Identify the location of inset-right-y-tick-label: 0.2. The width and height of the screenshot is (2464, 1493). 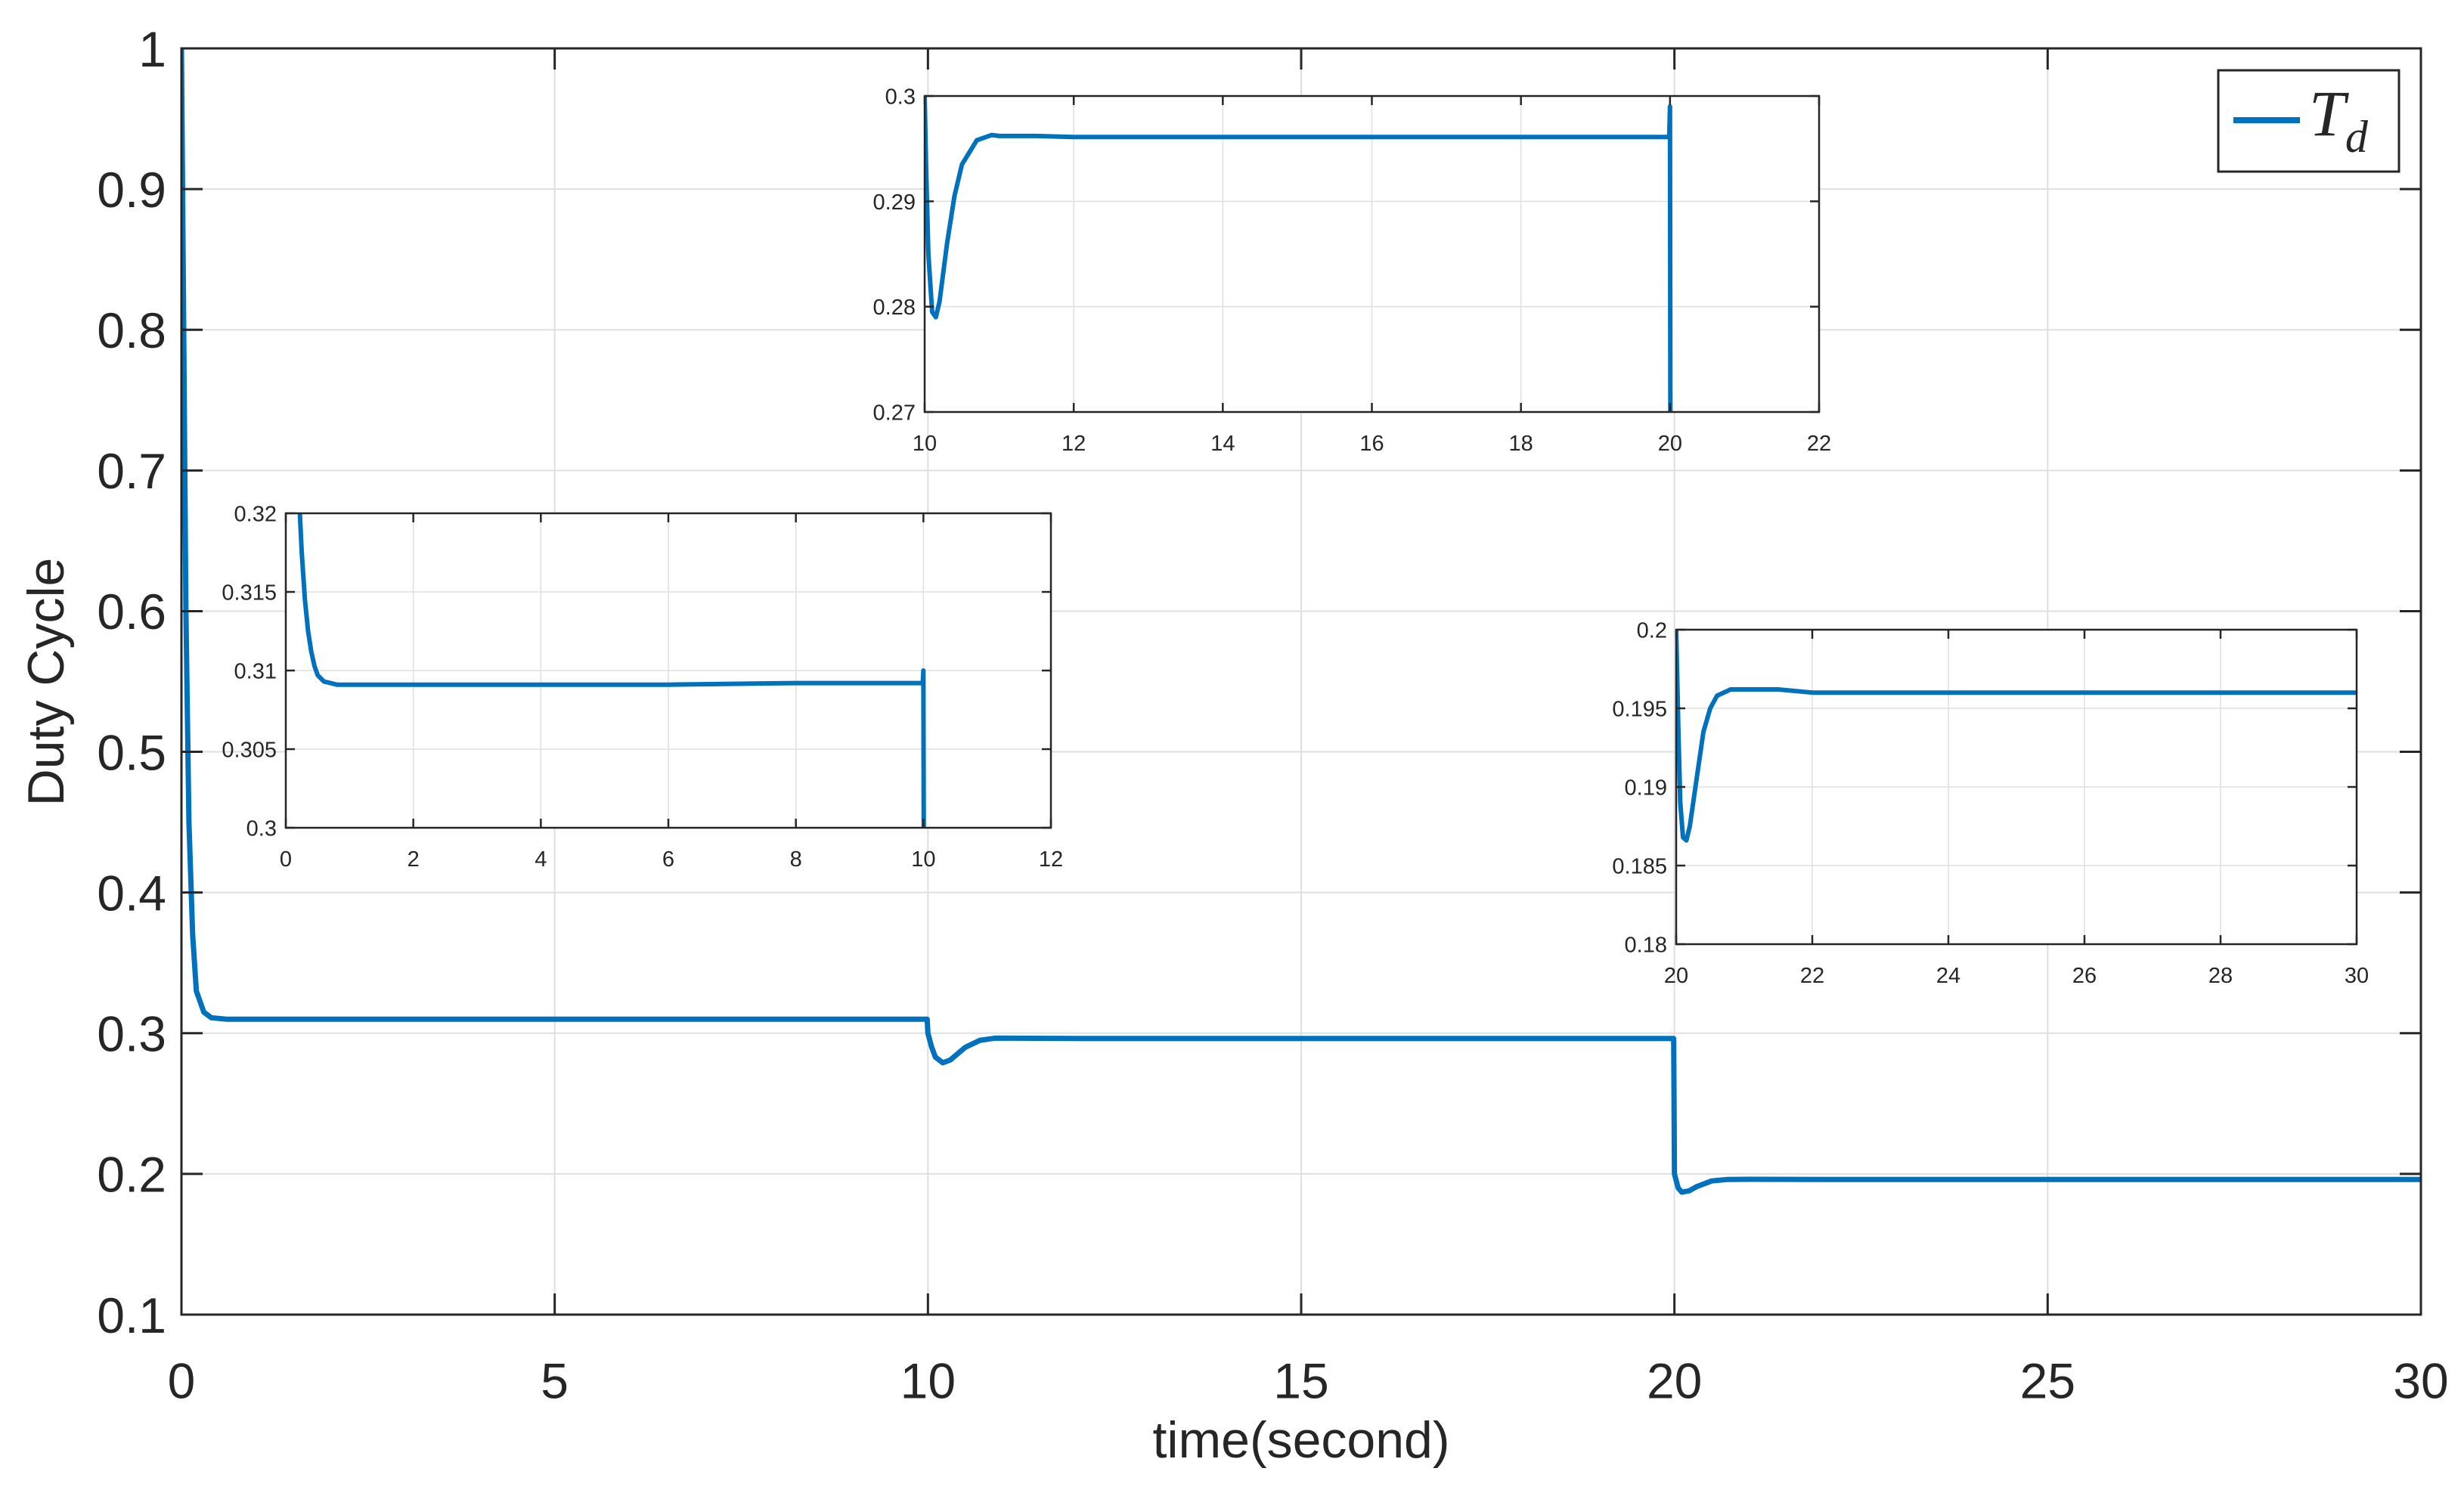
(1652, 630).